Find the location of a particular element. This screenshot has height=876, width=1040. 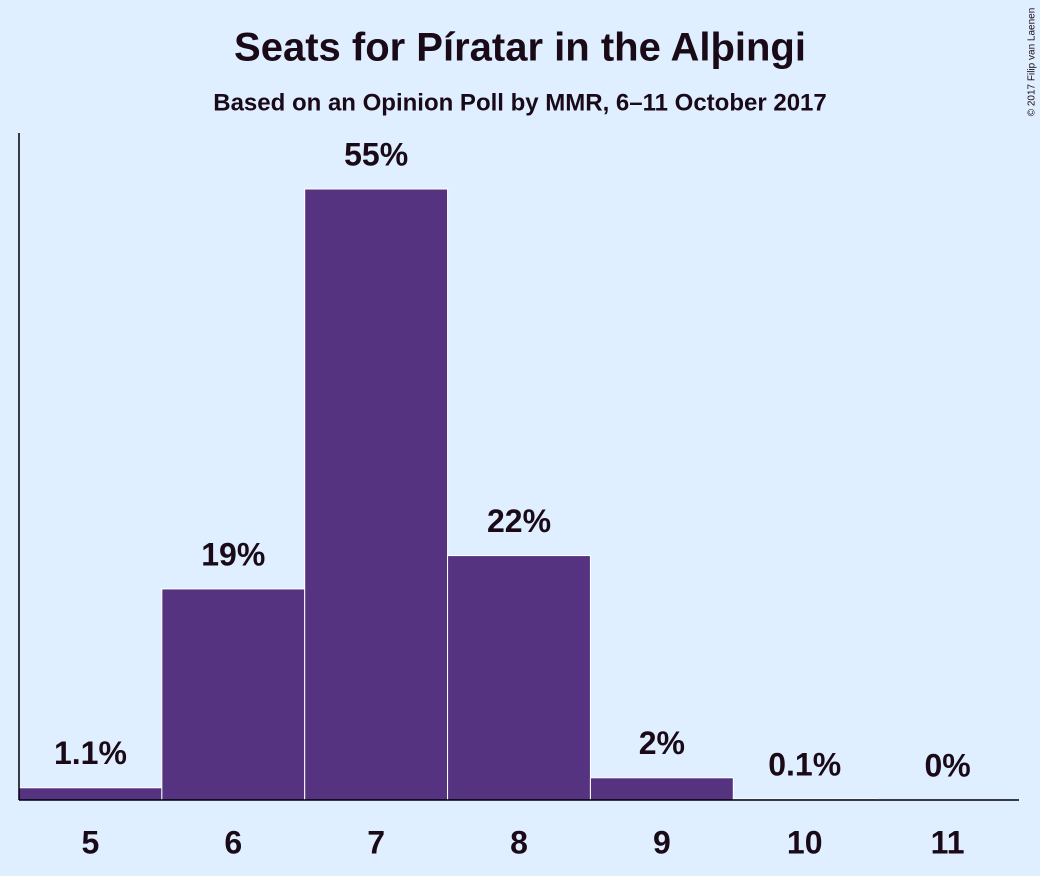

chart-title: Seats for Píratar in the Alþingi is located at coordinates (520, 48).